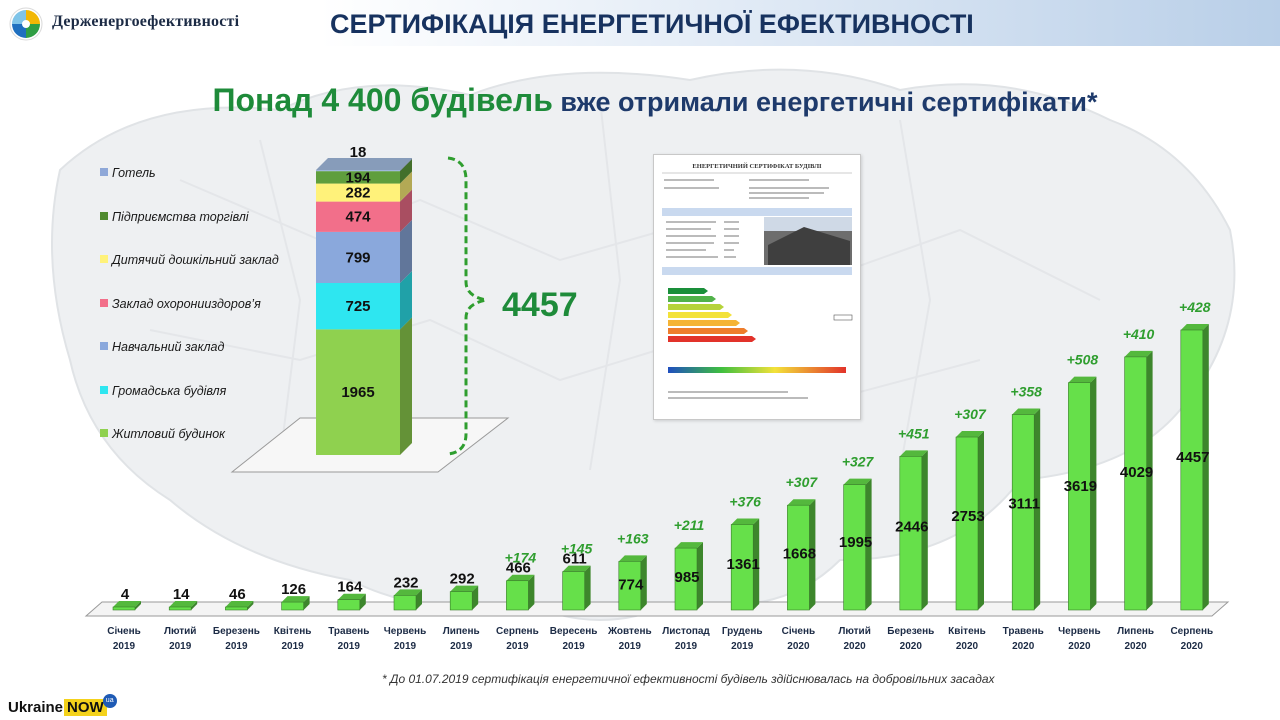 This screenshot has width=1280, height=720. What do you see at coordinates (357, 193) in the screenshot?
I see `stacked-segment-label: 282` at bounding box center [357, 193].